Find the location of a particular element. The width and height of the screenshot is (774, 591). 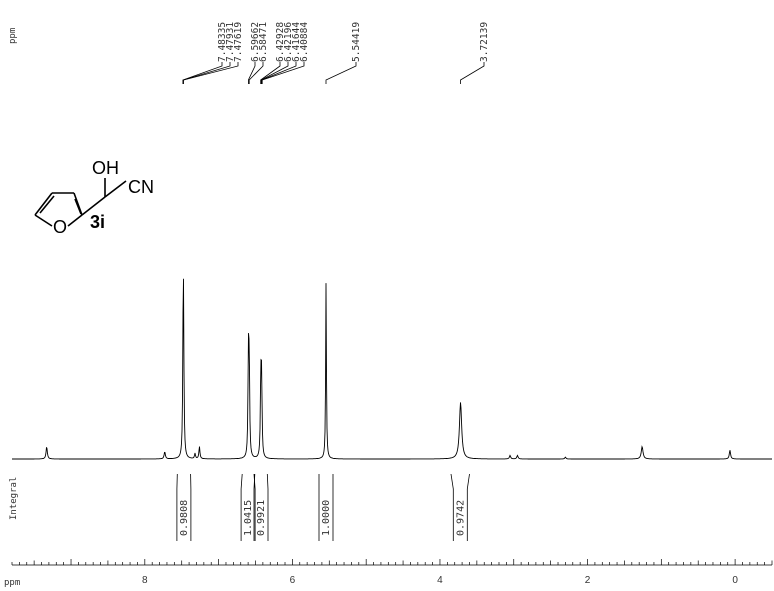

cn-label: CN is located at coordinates (141, 187).